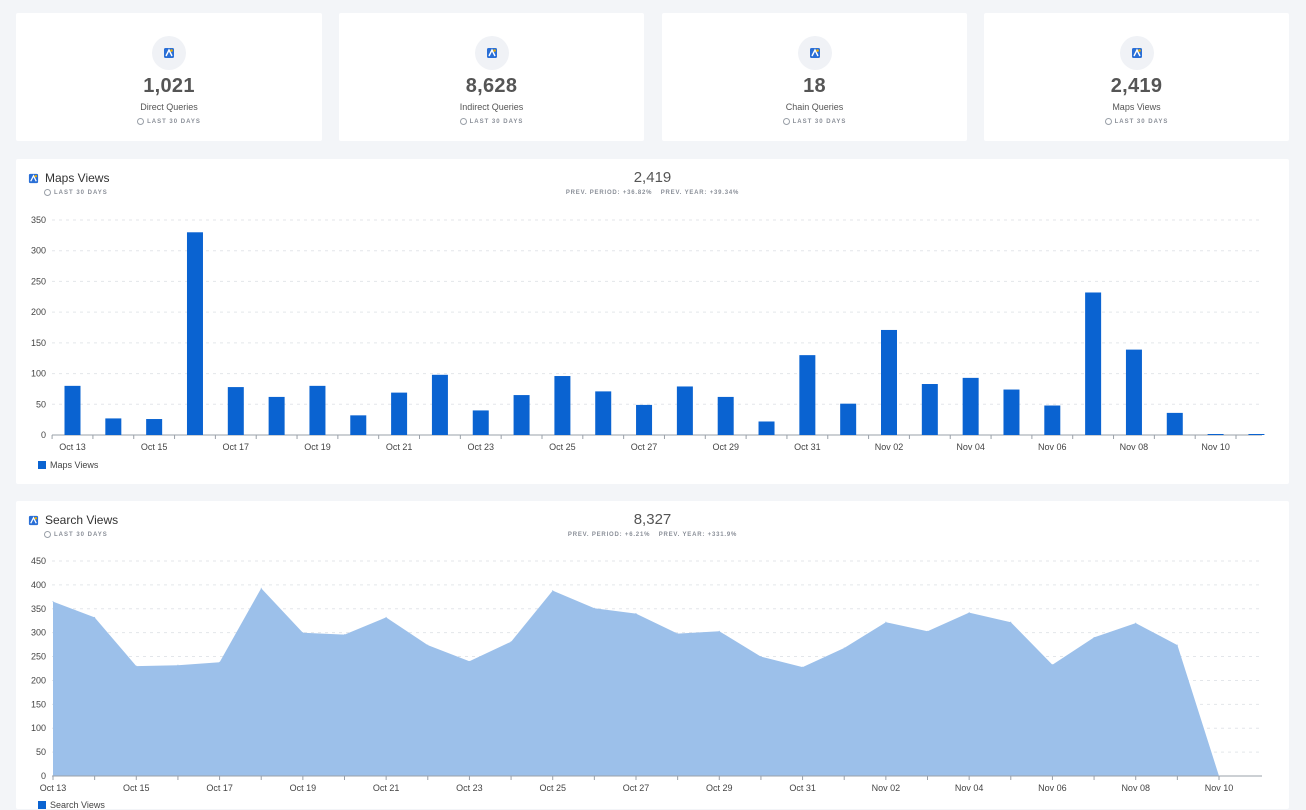 The width and height of the screenshot is (1306, 810). Describe the element at coordinates (480, 447) in the screenshot. I see `x-tick-label: Oct 23` at that location.